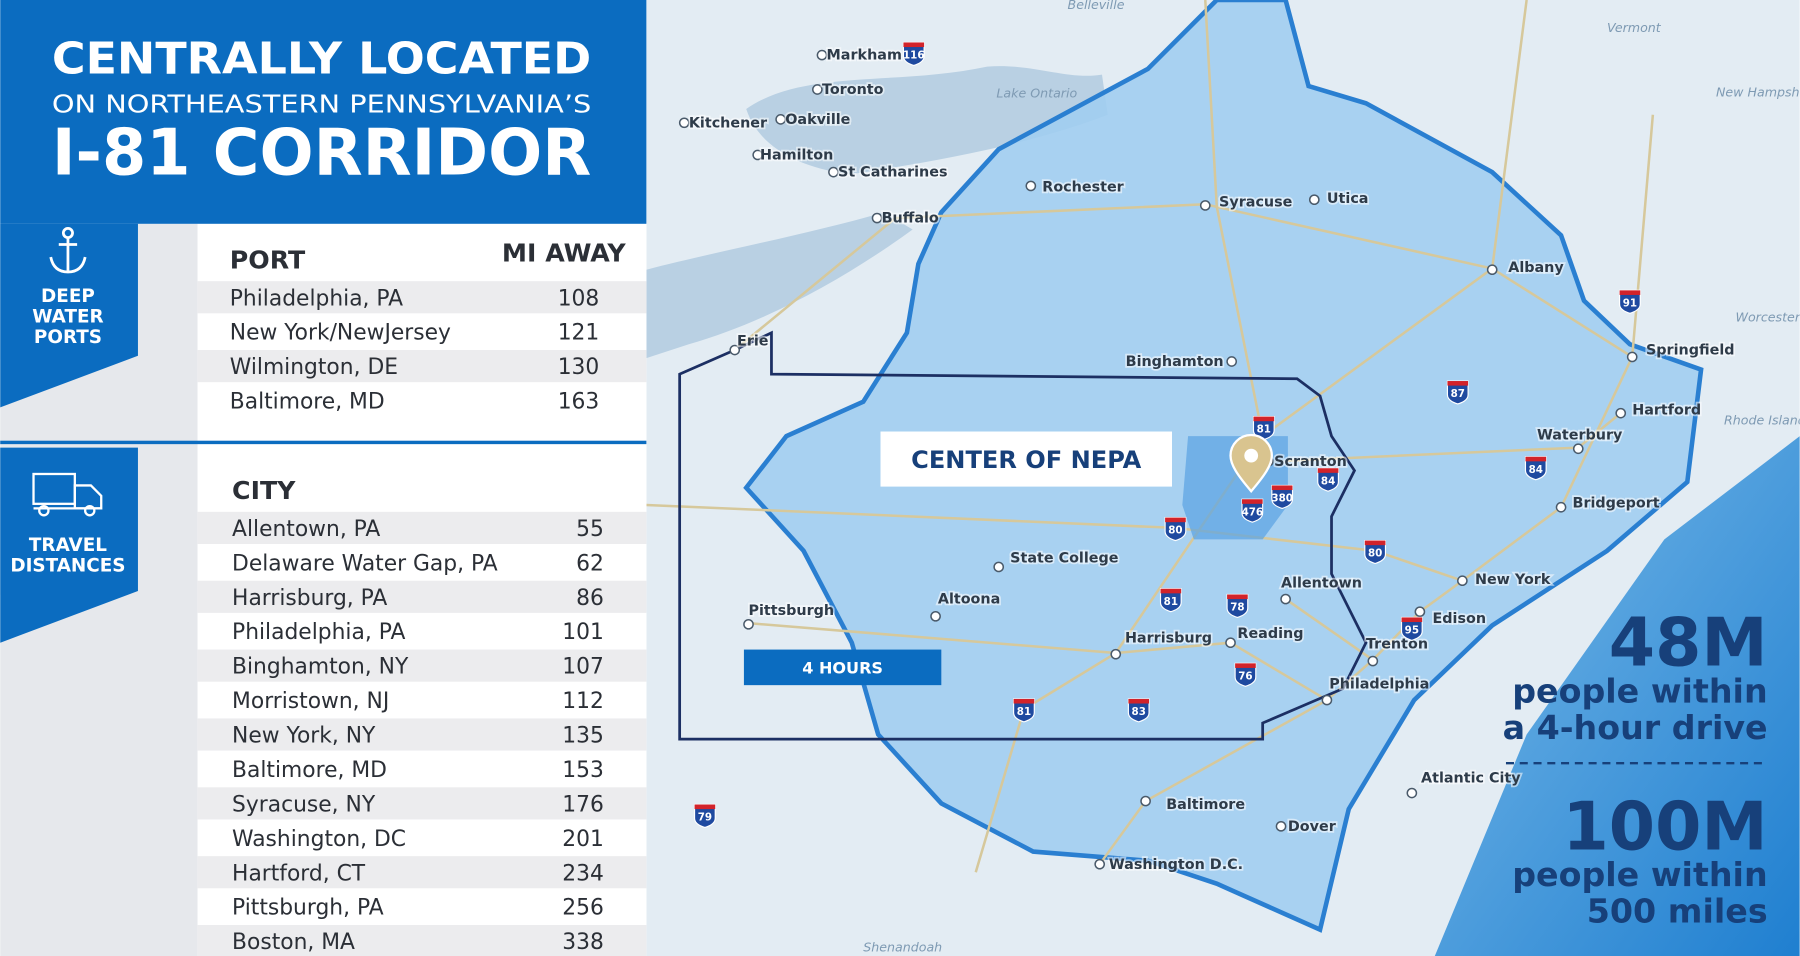 The height and width of the screenshot is (956, 1800). What do you see at coordinates (1767, 316) in the screenshot?
I see `region-label: Worcester` at bounding box center [1767, 316].